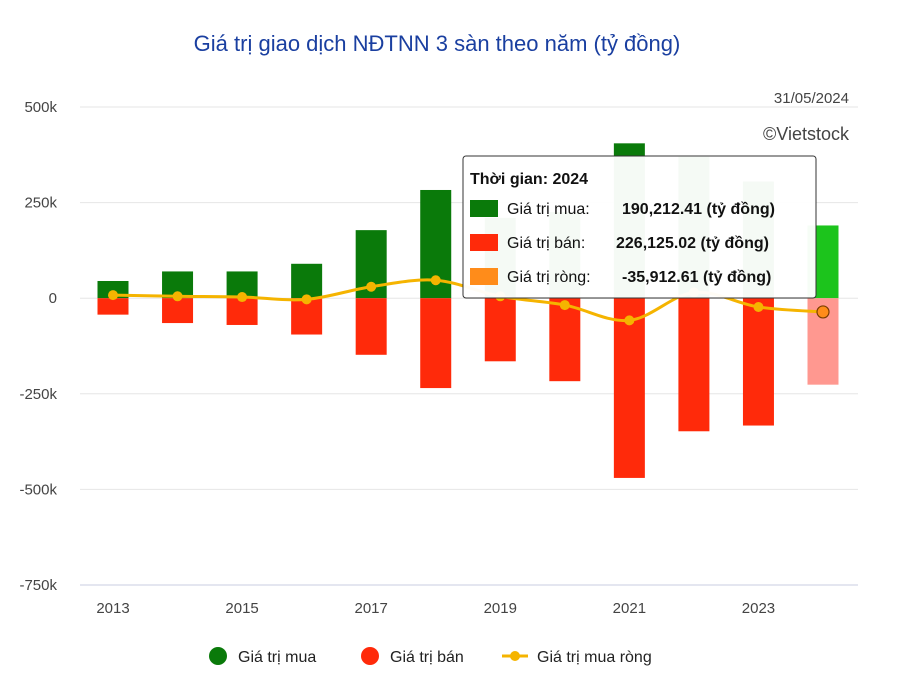 The image size is (910, 684). What do you see at coordinates (40, 107) in the screenshot?
I see `y-tick-label: 500k` at bounding box center [40, 107].